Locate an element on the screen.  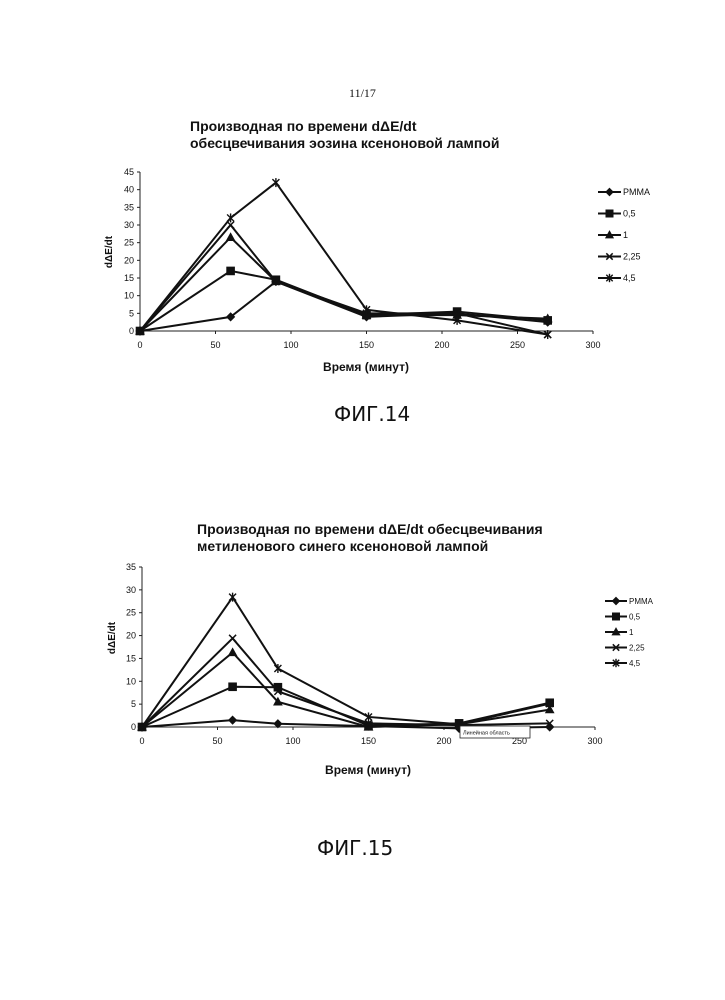
chart-1-y-axis-label: dΔE/dt is located at coordinates (109, 251).